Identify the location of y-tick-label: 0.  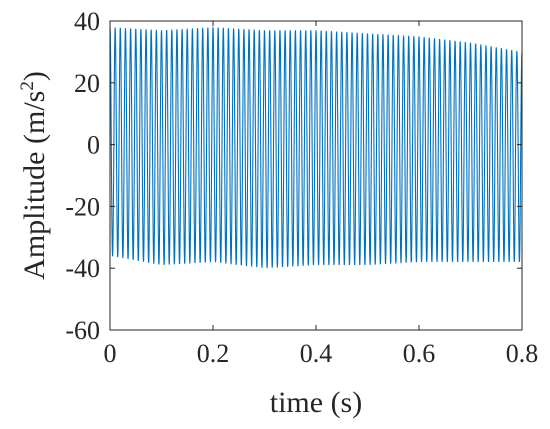
(93, 145).